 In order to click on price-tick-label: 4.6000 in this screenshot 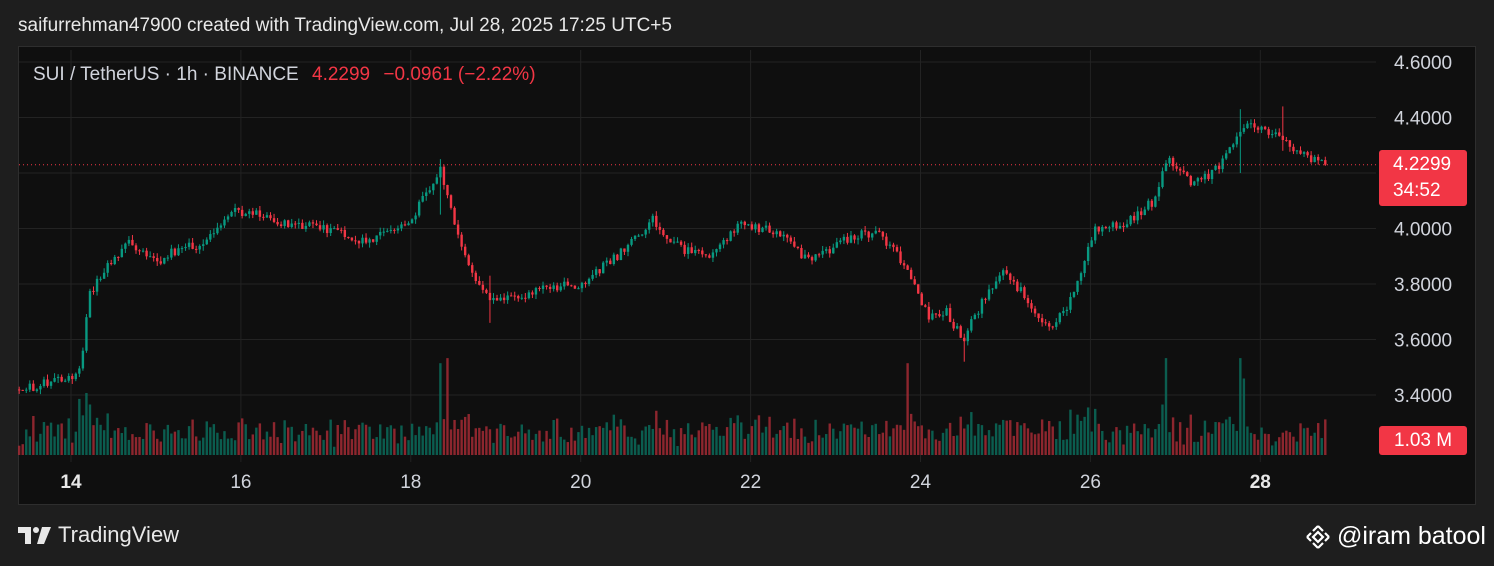, I will do `click(1423, 63)`.